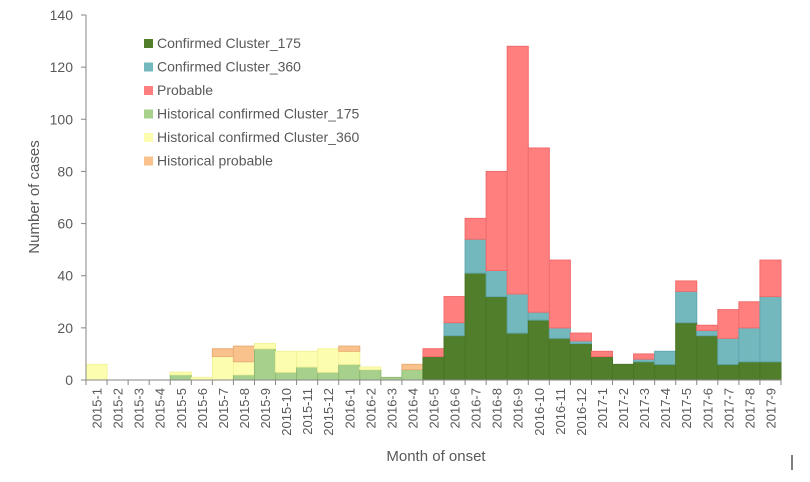 This screenshot has height=482, width=810. Describe the element at coordinates (433, 368) in the screenshot. I see `bar-segment-2016-5-s0` at that location.